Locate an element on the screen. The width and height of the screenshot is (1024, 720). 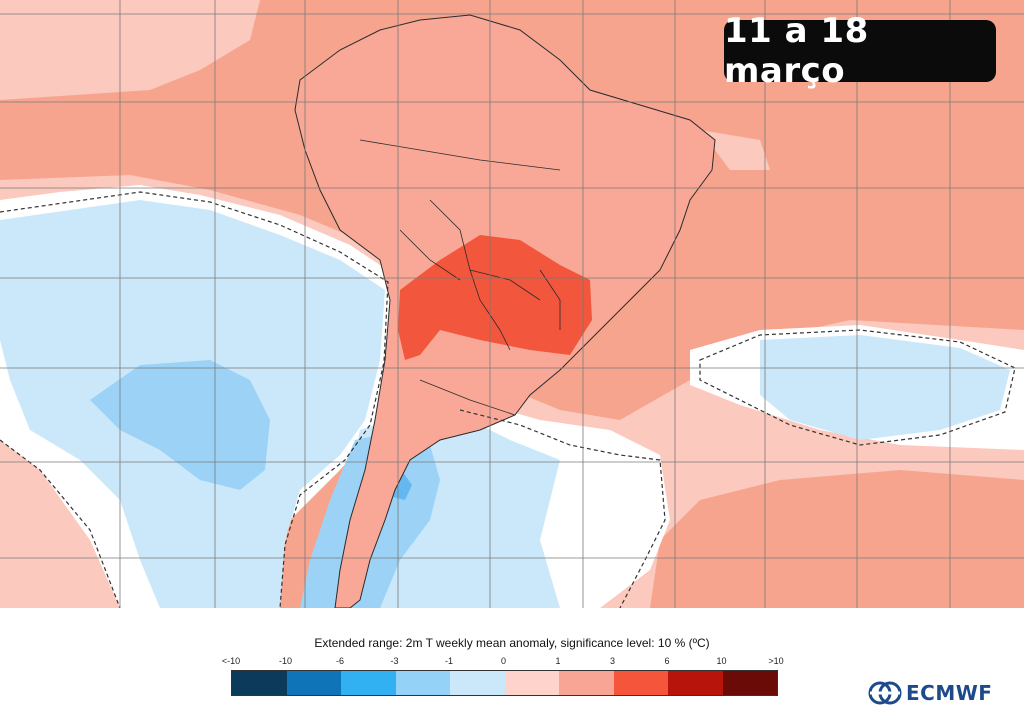
ecmwf-logo: ECMWF is located at coordinates (930, 693).